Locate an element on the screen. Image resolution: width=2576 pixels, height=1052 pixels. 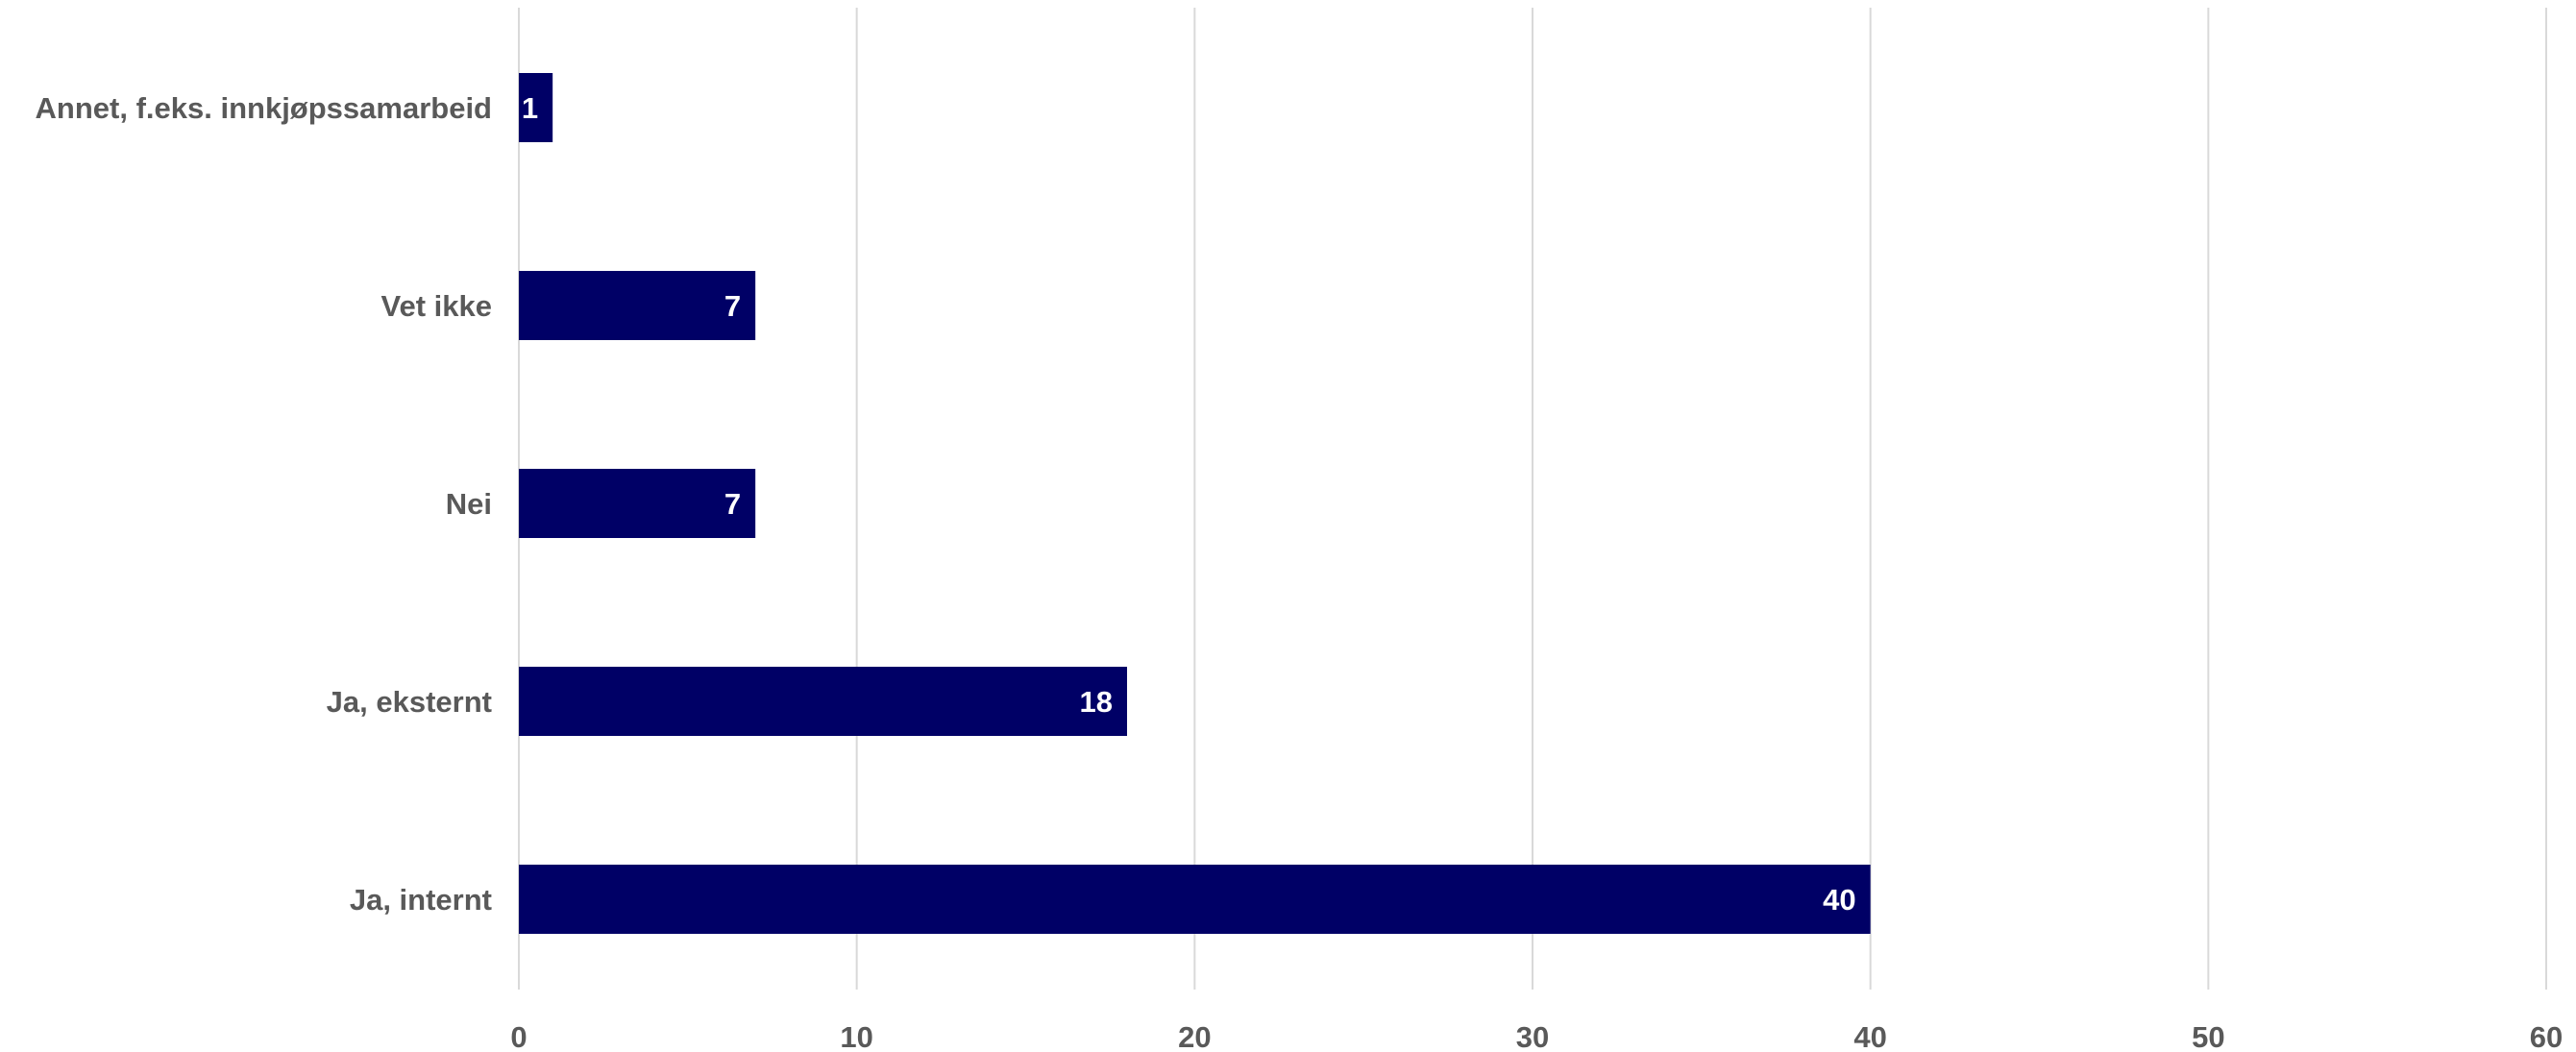
x-tick-label-30: 30 is located at coordinates (1532, 1036).